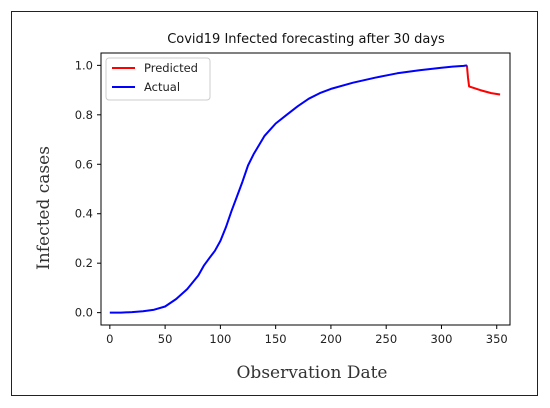 The width and height of the screenshot is (550, 408). Describe the element at coordinates (171, 68) in the screenshot. I see `legend-label-predicted: Predicted` at that location.